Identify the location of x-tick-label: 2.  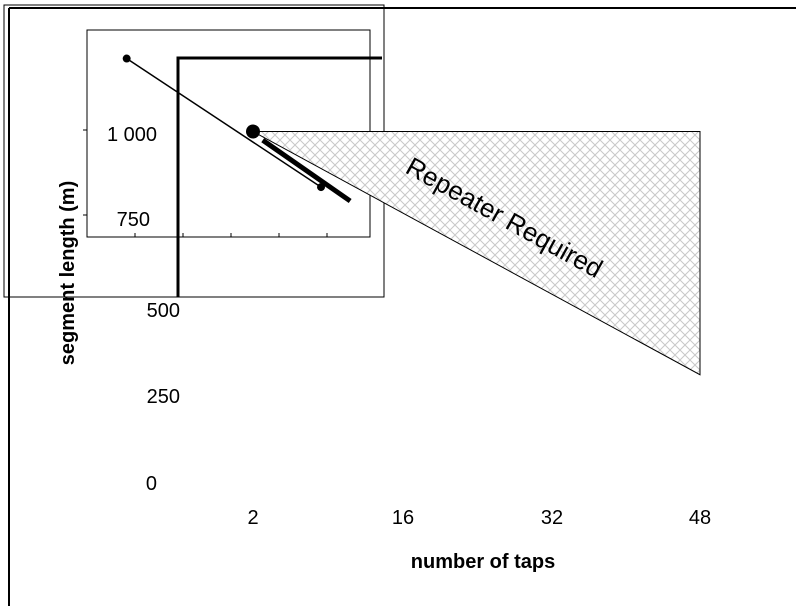
(252, 518).